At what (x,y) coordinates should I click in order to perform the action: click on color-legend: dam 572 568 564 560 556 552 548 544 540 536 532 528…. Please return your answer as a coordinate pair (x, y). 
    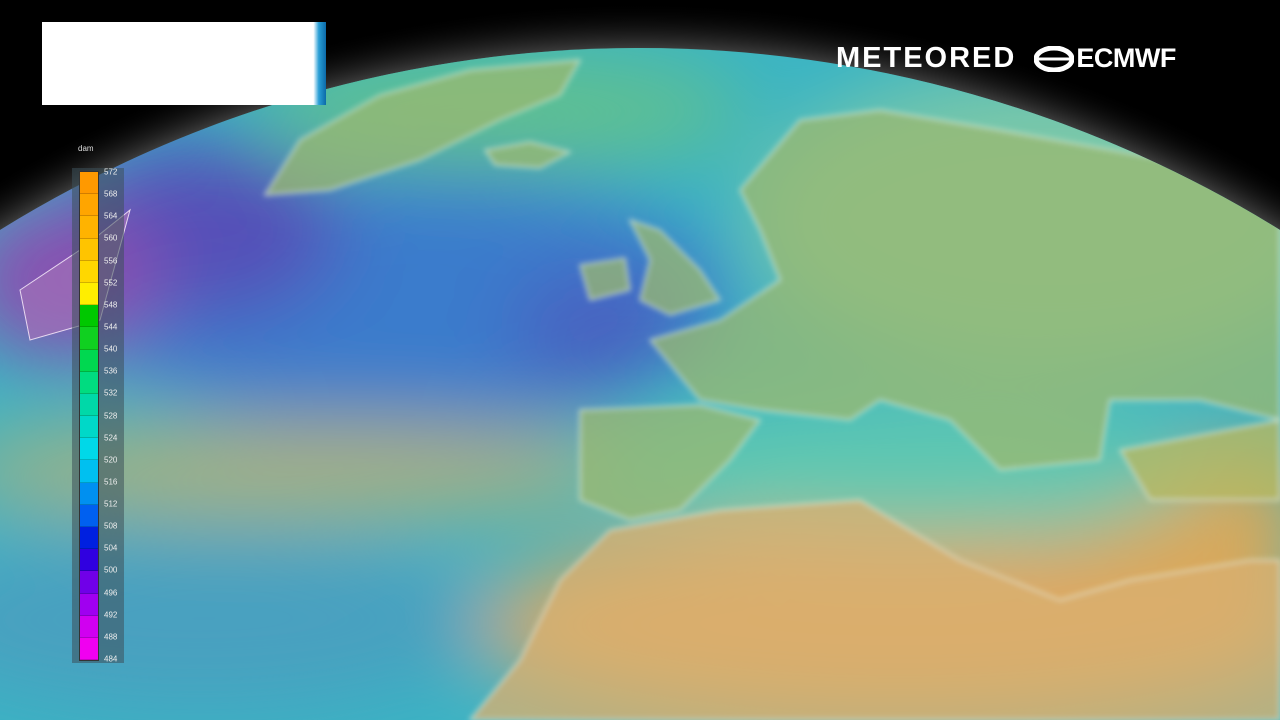
    Looking at the image, I should click on (100, 403).